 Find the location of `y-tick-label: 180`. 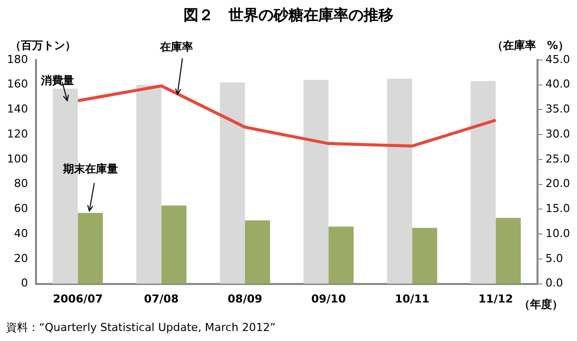

y-tick-label: 180 is located at coordinates (17, 59).